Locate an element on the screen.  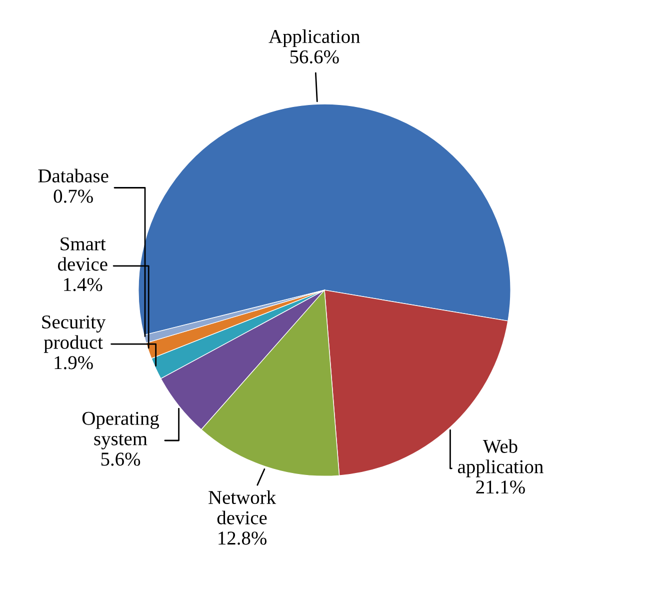
slice-label: Web application is located at coordinates (501, 458).